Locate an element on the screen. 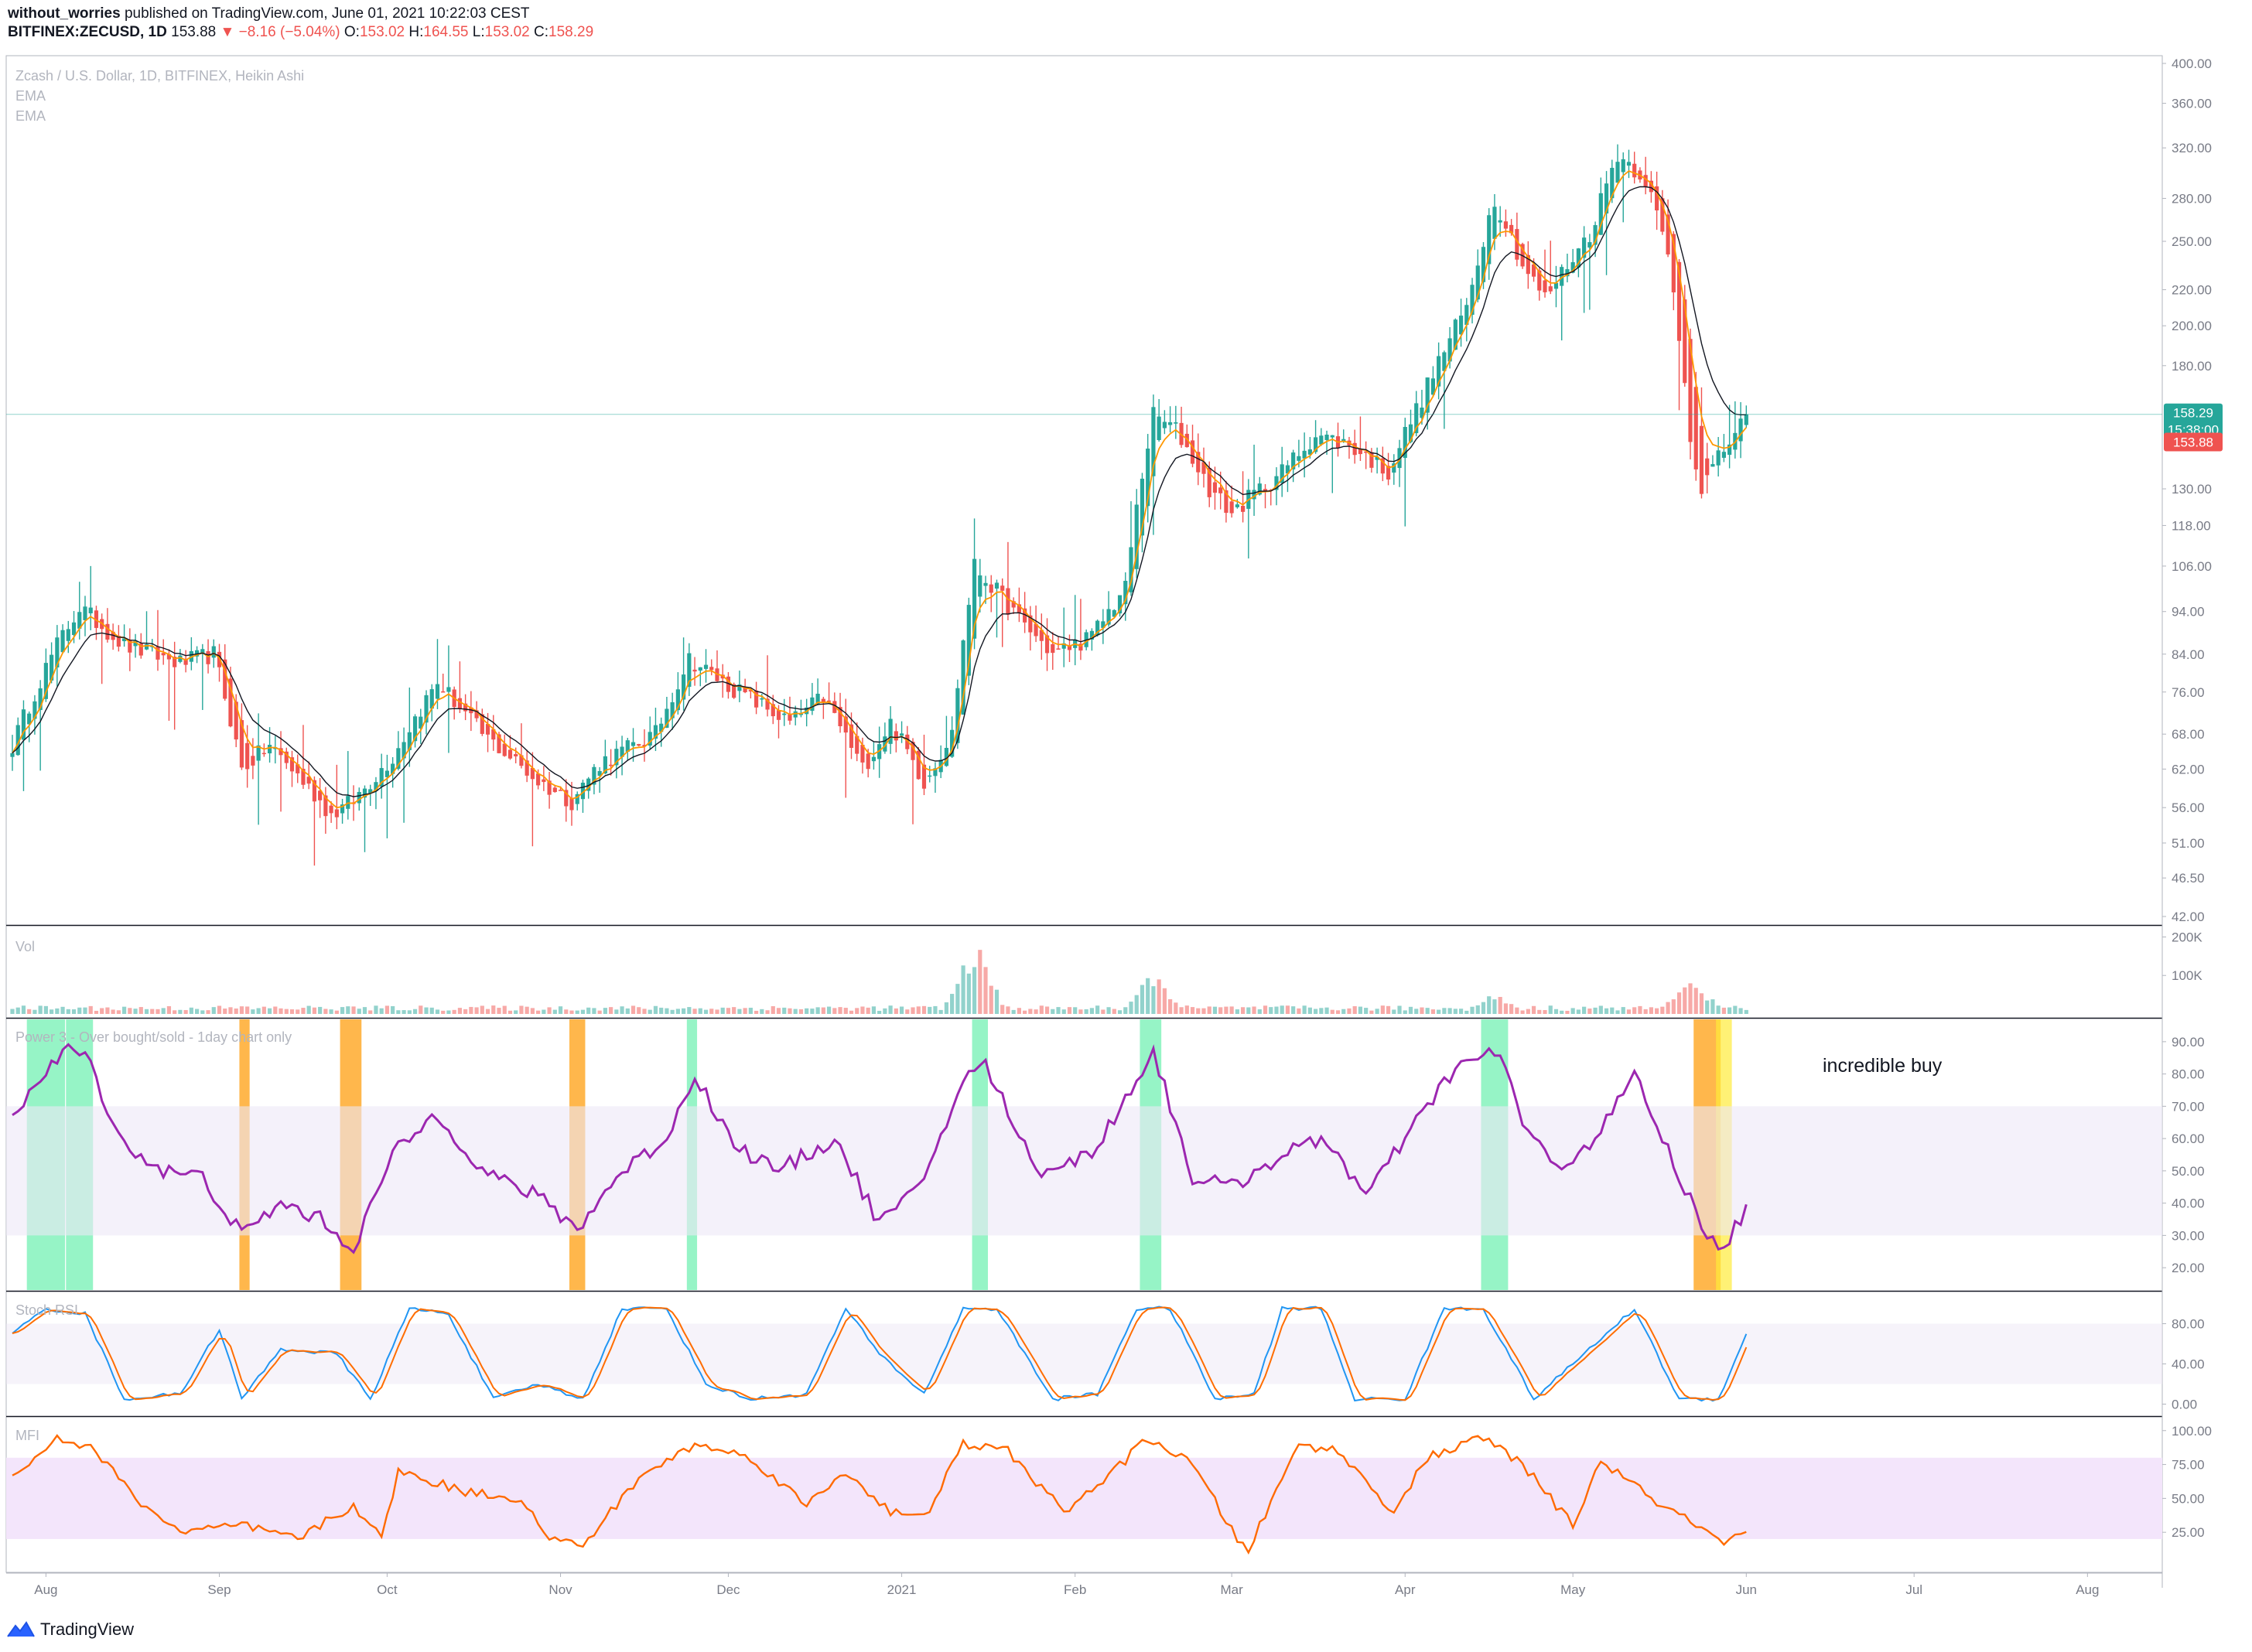 The height and width of the screenshot is (1652, 2252). time-tick-label: Aug is located at coordinates (45, 1589).